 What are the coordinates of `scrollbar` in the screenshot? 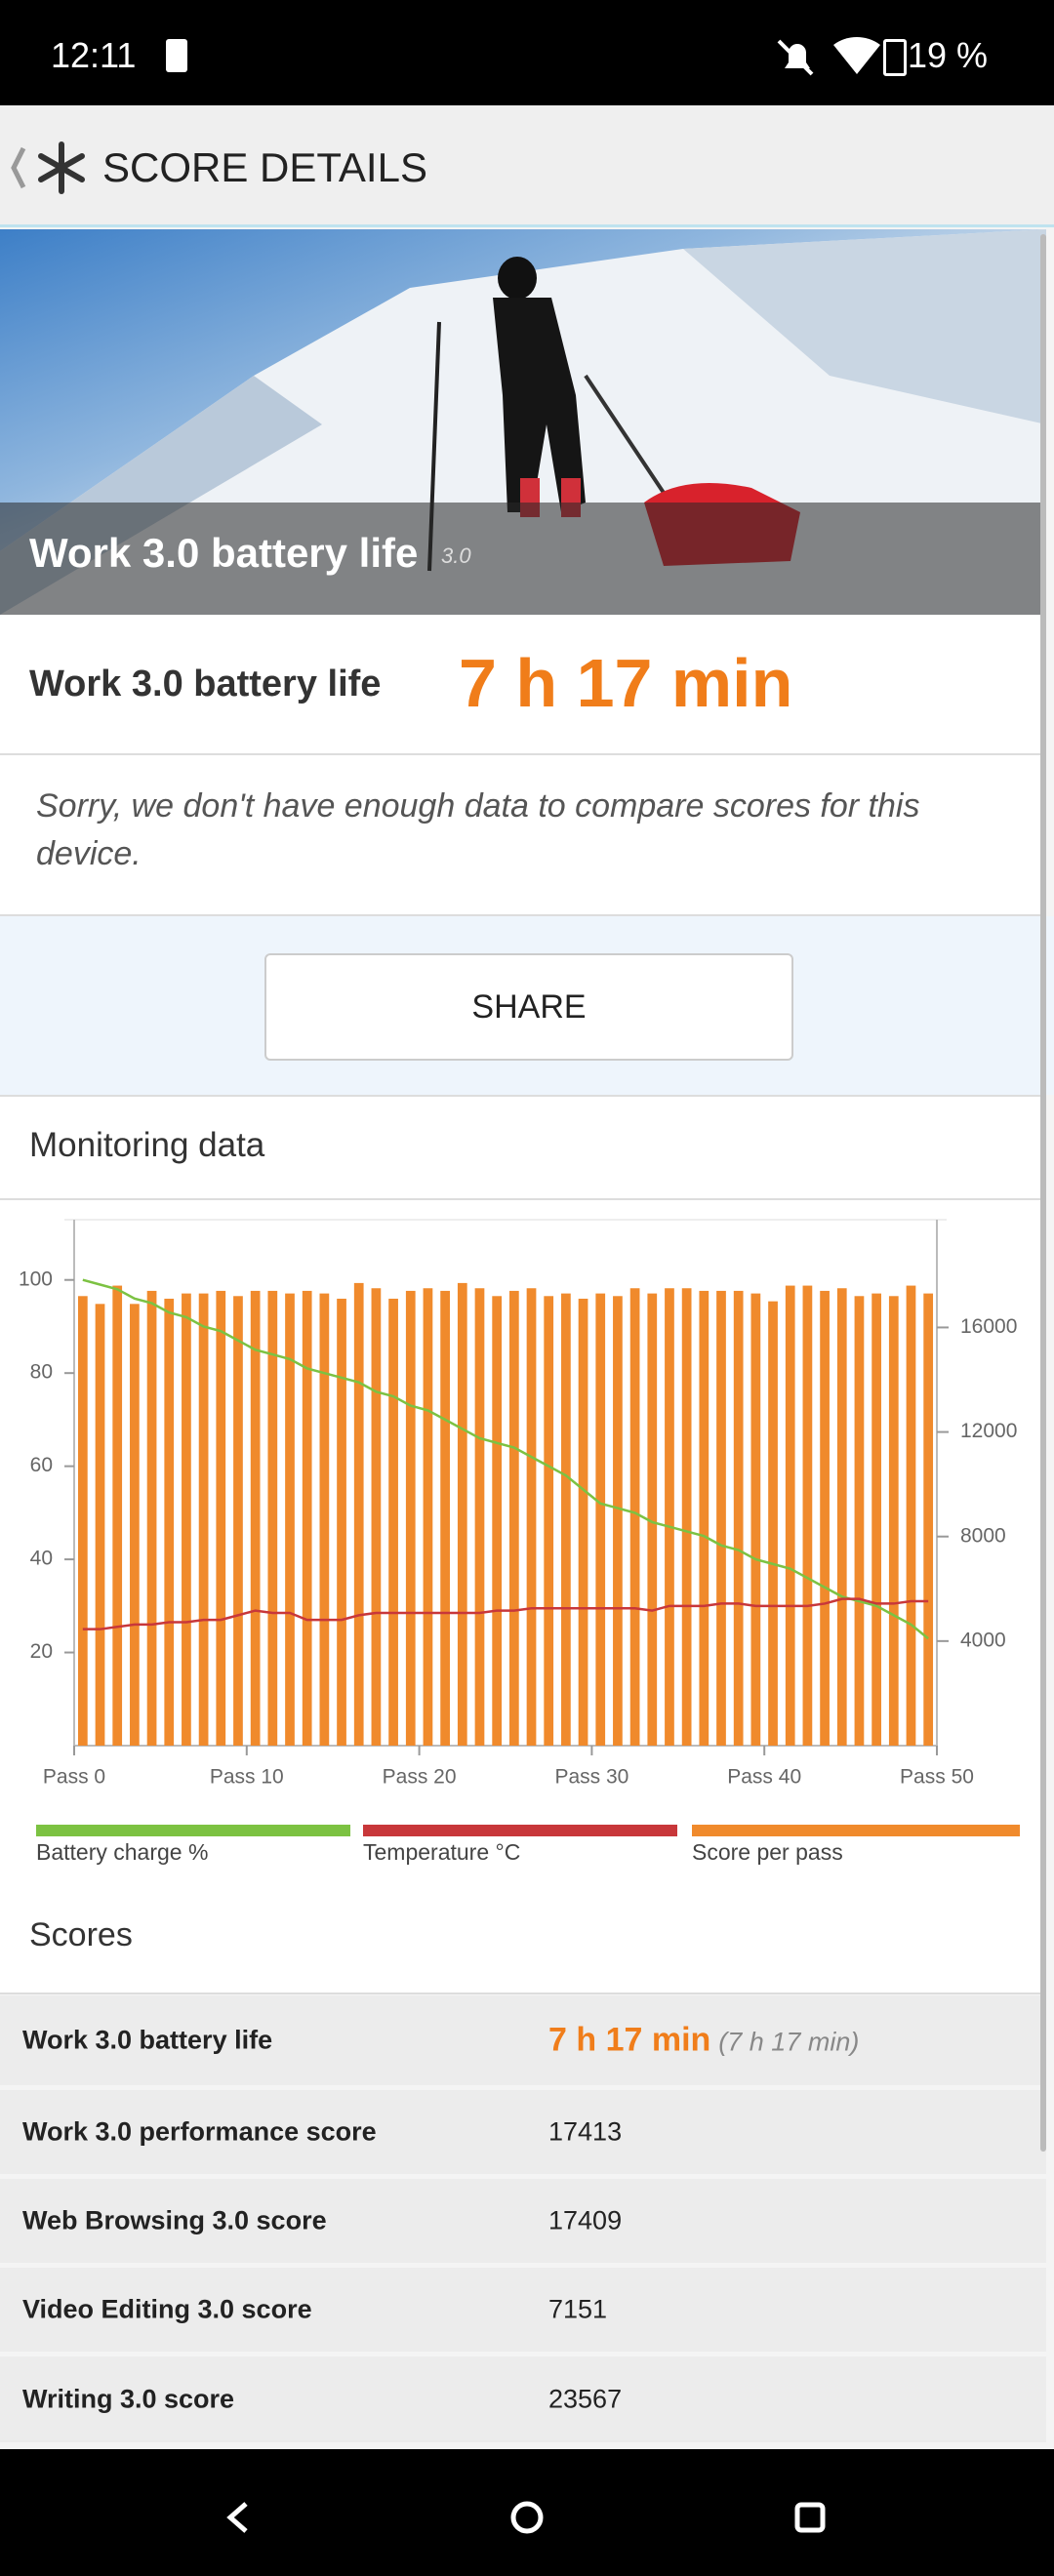 It's located at (1043, 1193).